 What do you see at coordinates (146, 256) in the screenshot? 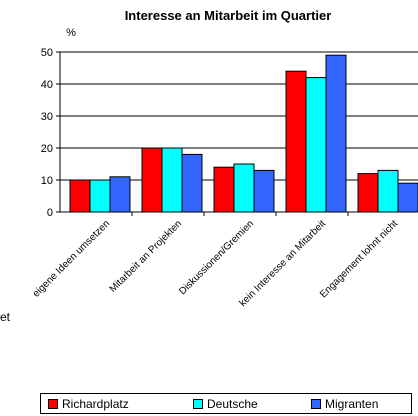
I see `x-tick-label: Mitarbeit an Projekten` at bounding box center [146, 256].